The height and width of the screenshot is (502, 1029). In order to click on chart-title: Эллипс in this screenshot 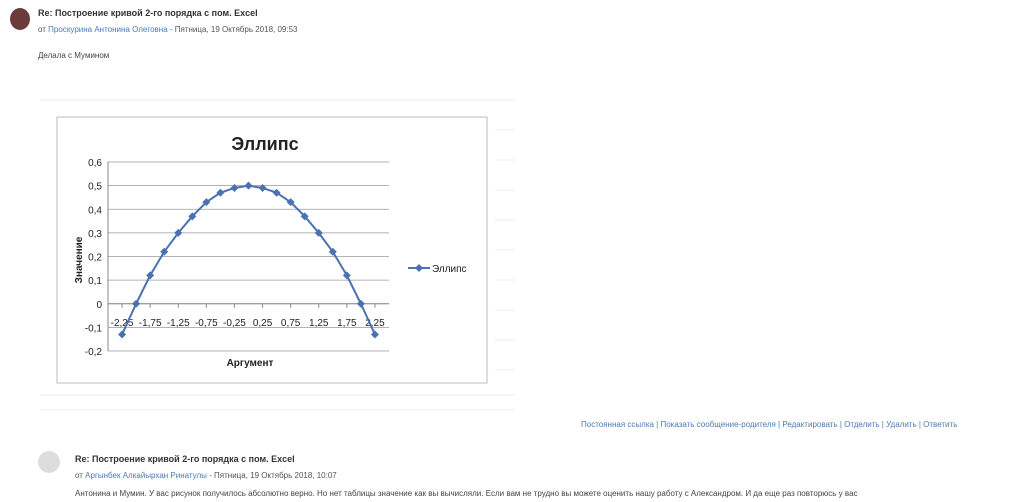, I will do `click(264, 144)`.